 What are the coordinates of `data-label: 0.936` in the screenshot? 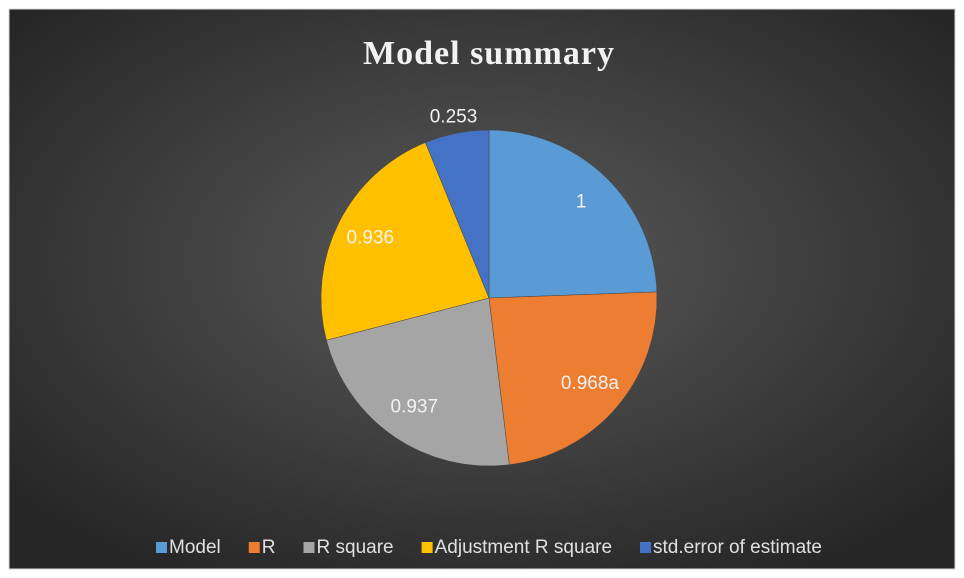 It's located at (371, 238).